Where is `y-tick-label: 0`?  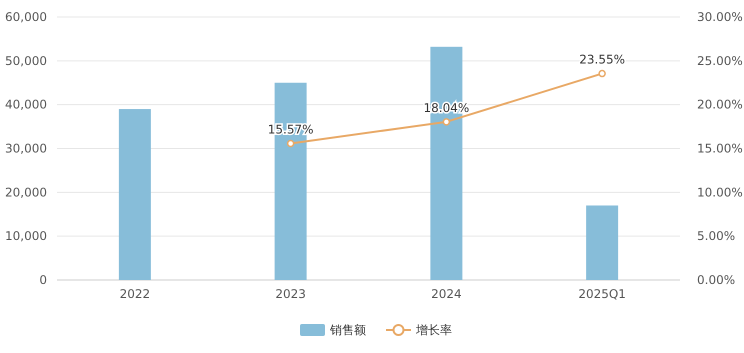
y-tick-label: 0 is located at coordinates (43, 280).